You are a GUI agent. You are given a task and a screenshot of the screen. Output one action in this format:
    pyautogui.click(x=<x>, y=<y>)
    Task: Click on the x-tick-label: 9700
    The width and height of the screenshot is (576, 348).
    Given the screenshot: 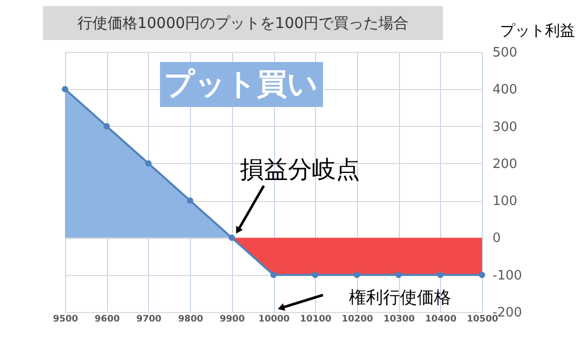 What is the action you would take?
    pyautogui.click(x=149, y=319)
    